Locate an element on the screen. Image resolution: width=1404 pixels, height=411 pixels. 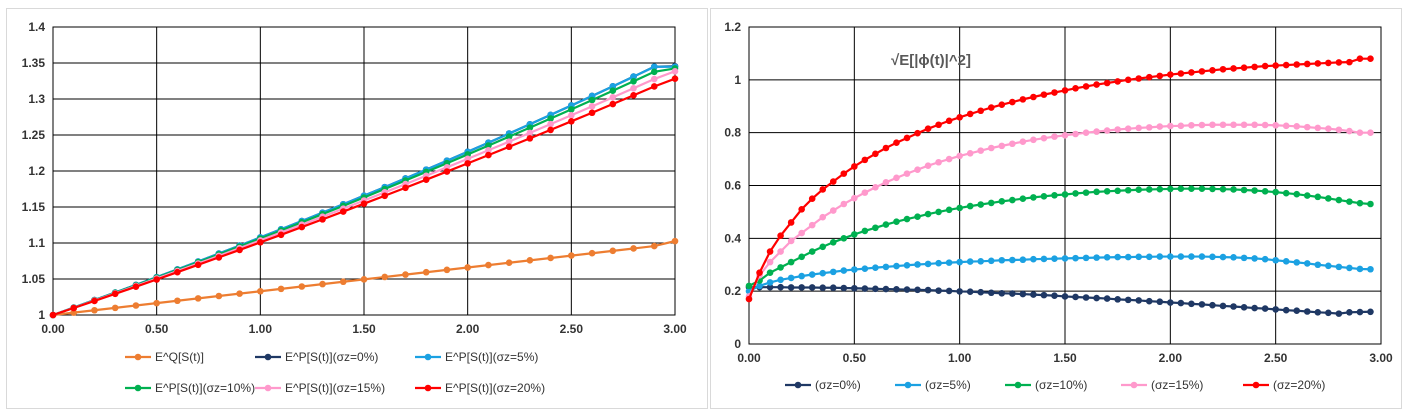
x-tick-label: 2.00 is located at coordinates (468, 329).